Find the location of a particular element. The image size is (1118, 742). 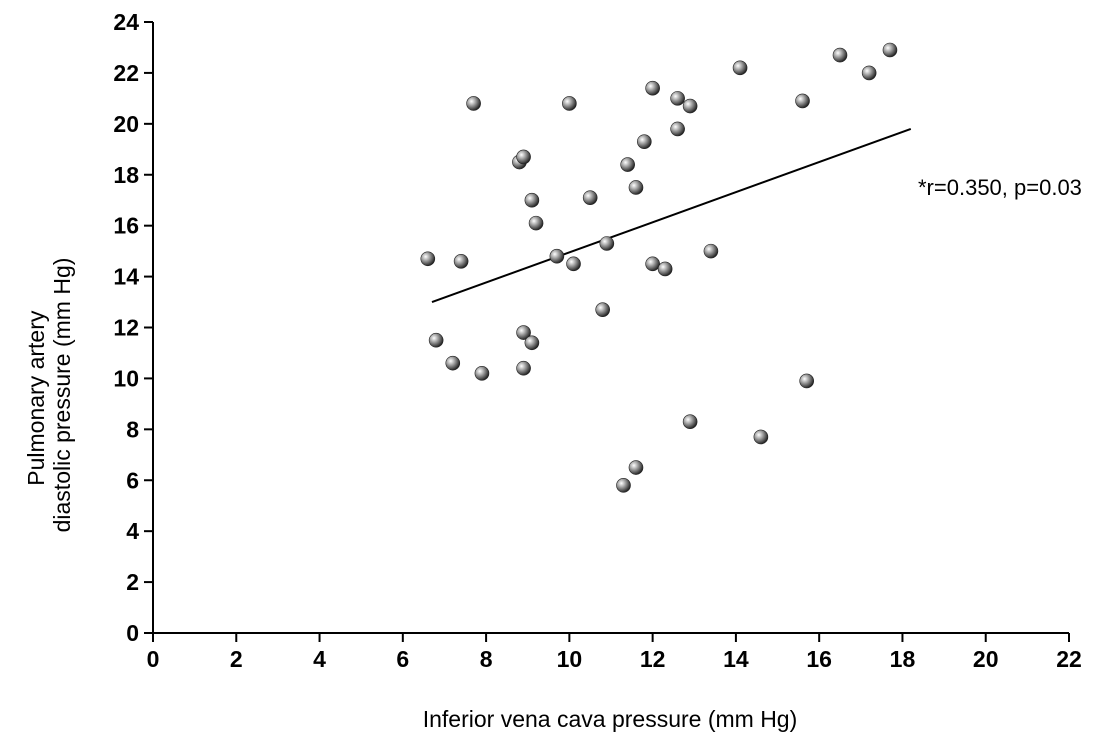

y-tick-label: 10 is located at coordinates (126, 378).